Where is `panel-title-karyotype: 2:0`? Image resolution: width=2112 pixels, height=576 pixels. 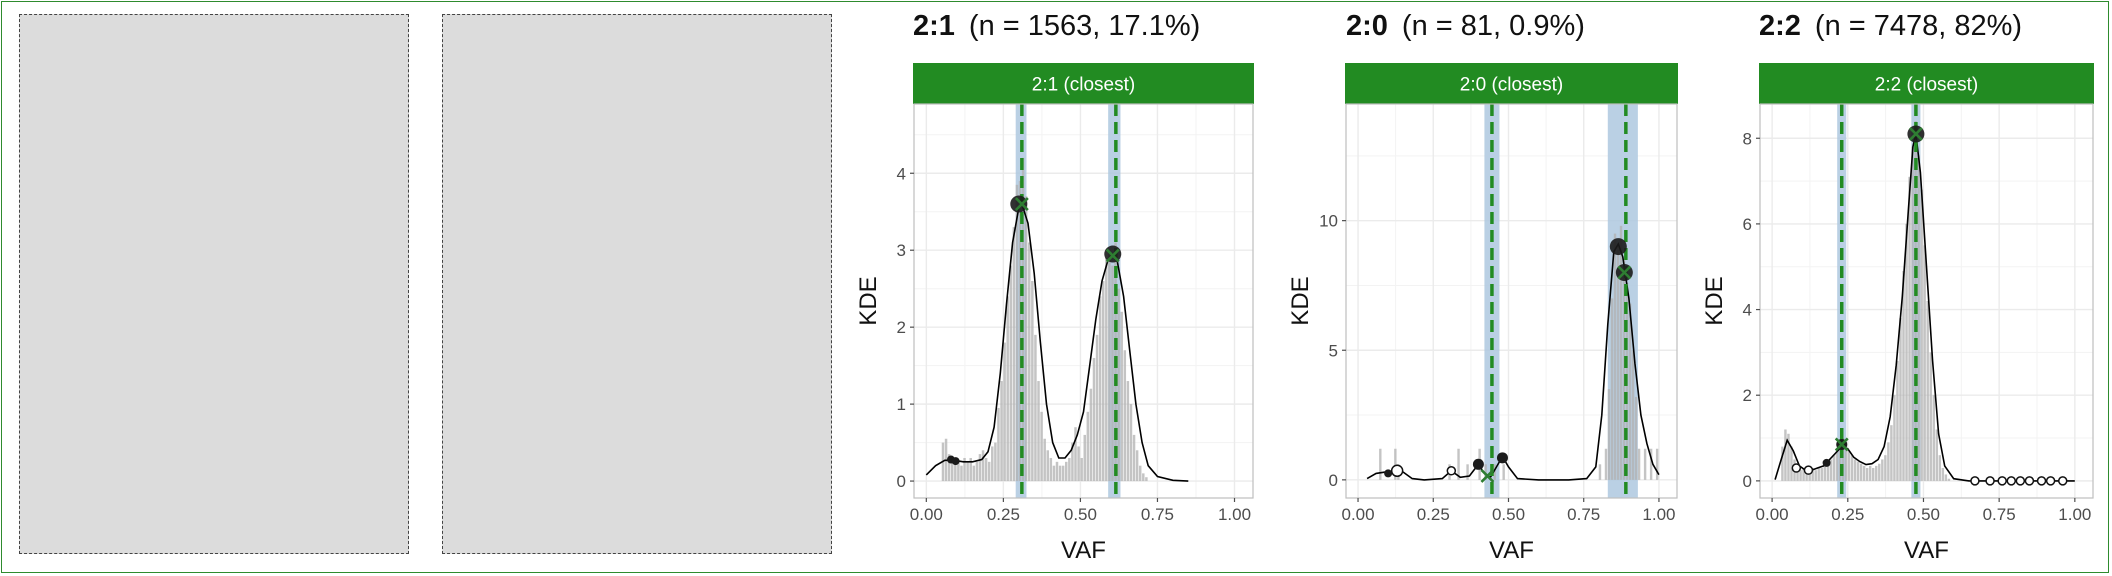 panel-title-karyotype: 2:0 is located at coordinates (1367, 26).